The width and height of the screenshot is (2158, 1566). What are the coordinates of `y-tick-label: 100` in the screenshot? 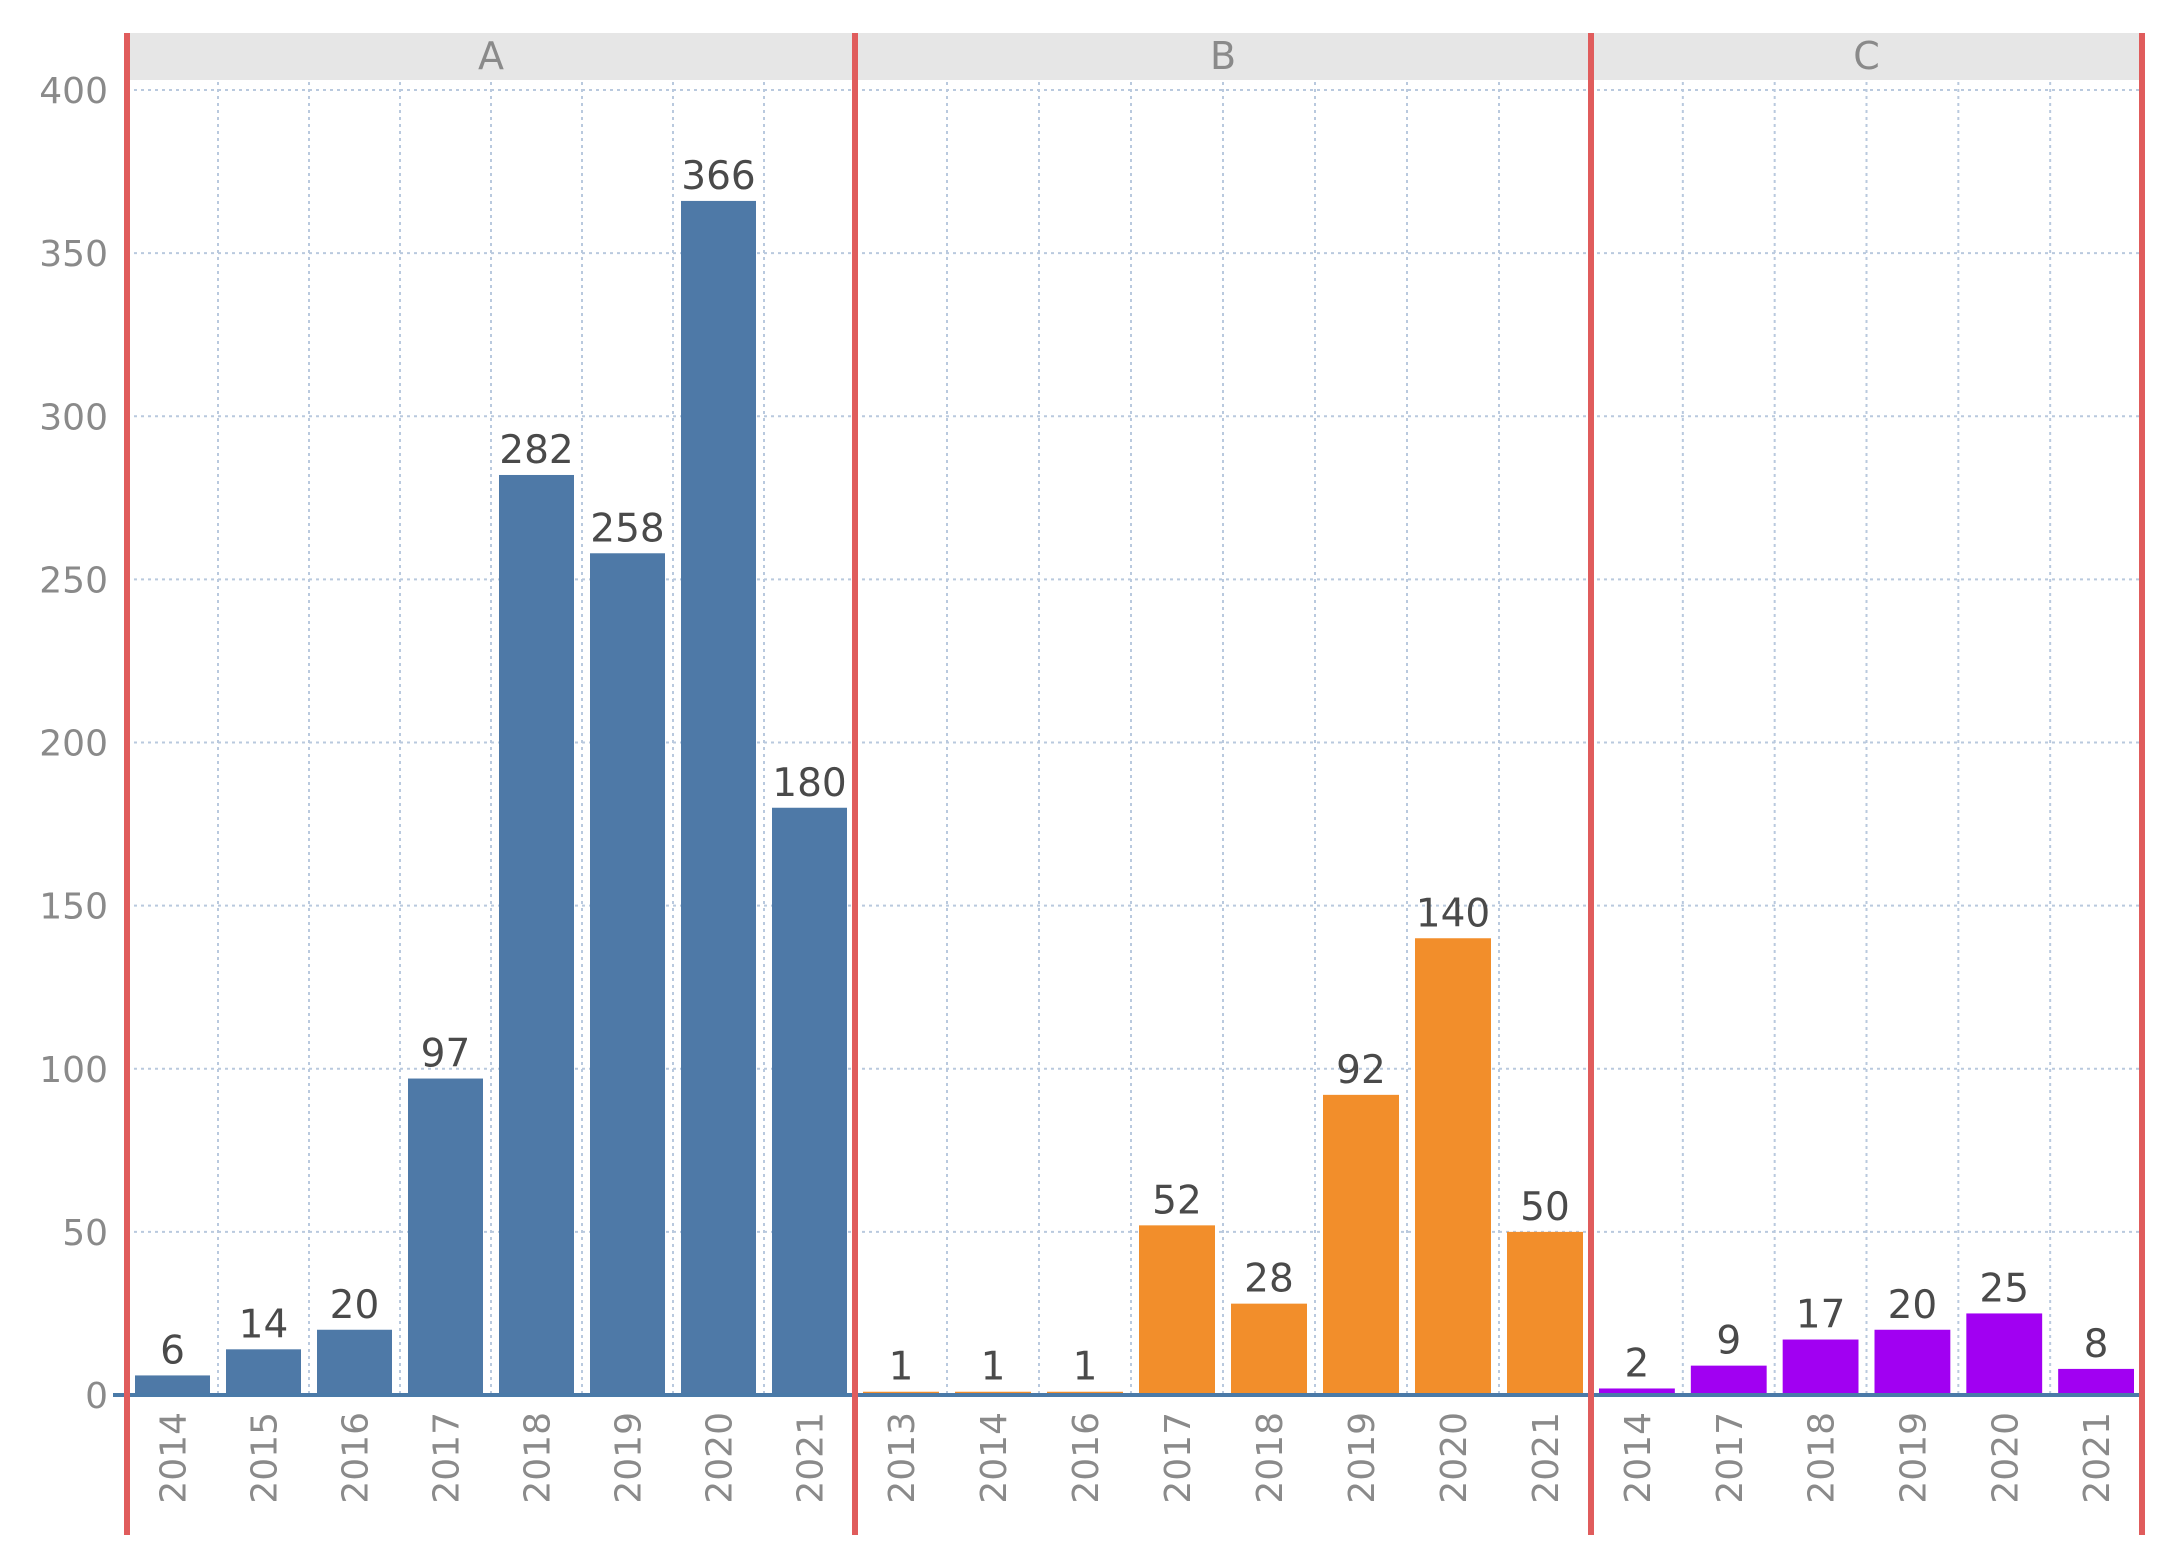 It's located at (73, 1070).